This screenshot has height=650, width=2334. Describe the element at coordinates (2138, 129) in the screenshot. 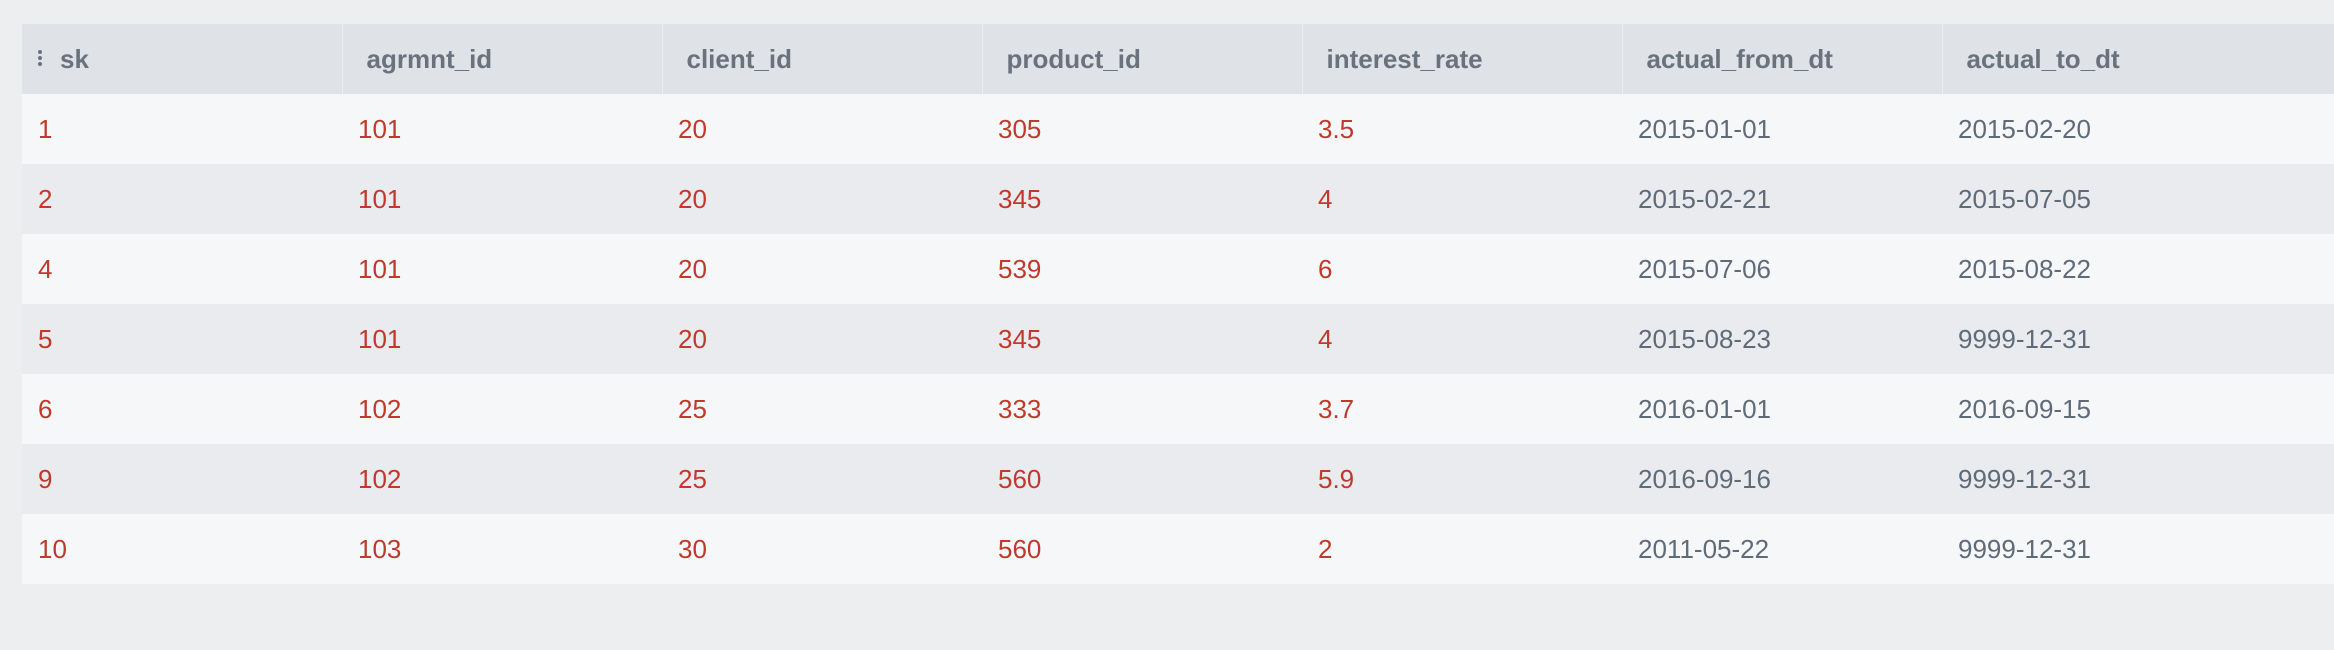

I see `cell-actual-to-dt: 2015-02-20` at that location.